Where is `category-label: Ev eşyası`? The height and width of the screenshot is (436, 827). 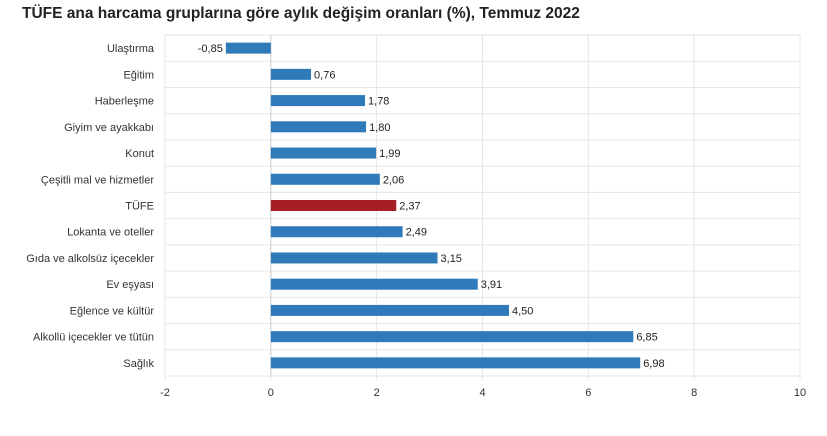 category-label: Ev eşyası is located at coordinates (130, 285).